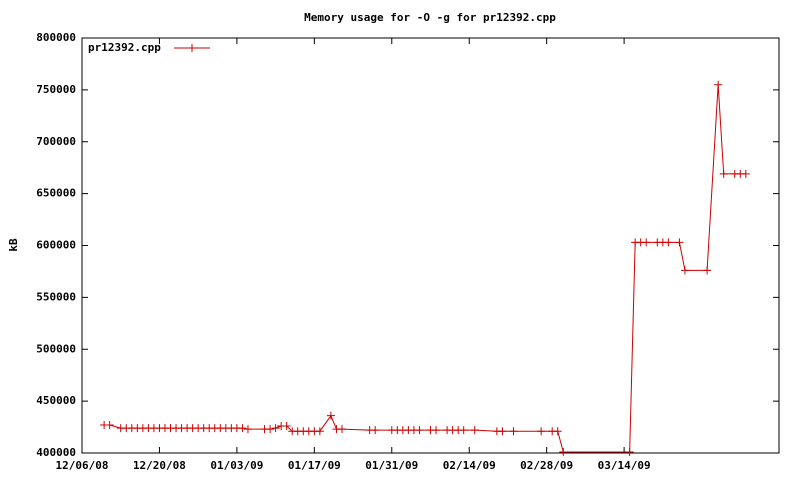 Image resolution: width=800 pixels, height=480 pixels. Describe the element at coordinates (56, 296) in the screenshot. I see `y-tick-label: 550000` at that location.